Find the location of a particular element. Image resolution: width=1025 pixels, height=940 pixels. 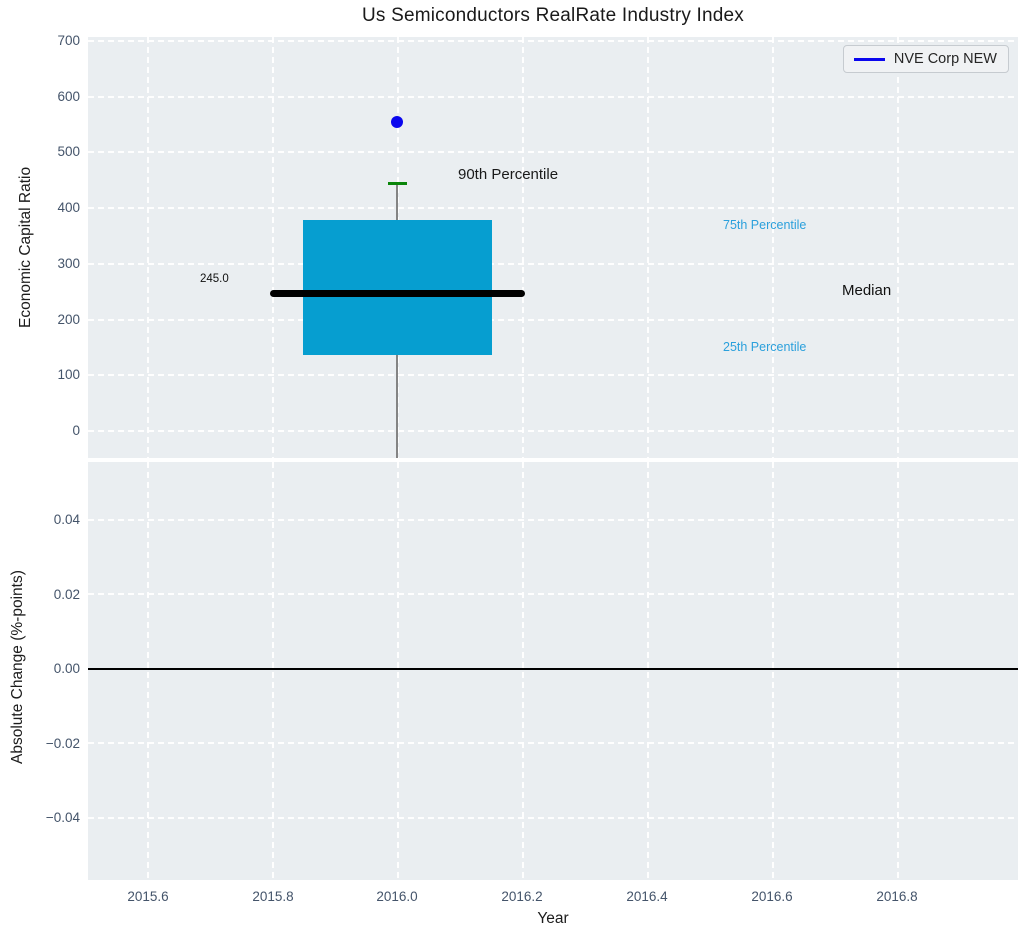

top-y-axis-label: Economic Capital Ratio is located at coordinates (25, 247).